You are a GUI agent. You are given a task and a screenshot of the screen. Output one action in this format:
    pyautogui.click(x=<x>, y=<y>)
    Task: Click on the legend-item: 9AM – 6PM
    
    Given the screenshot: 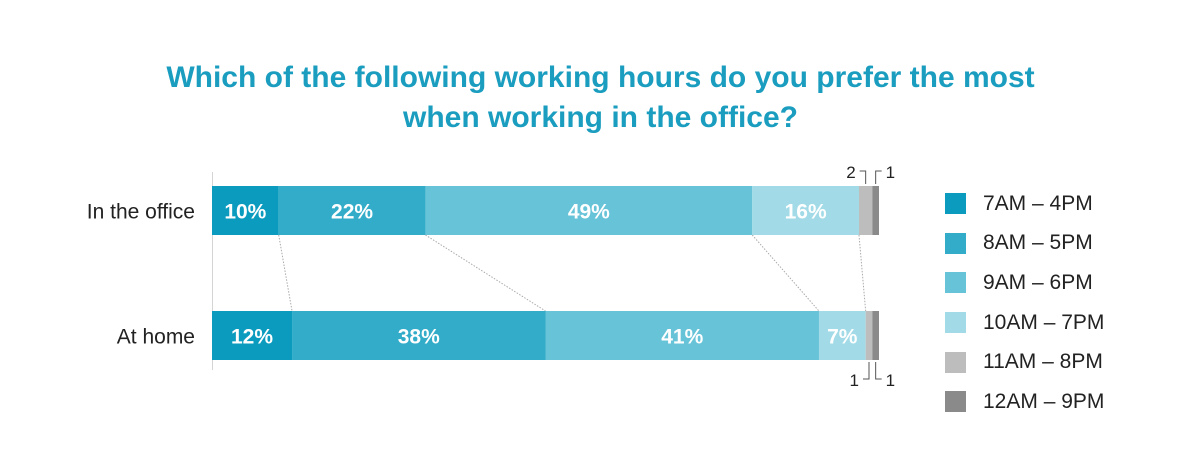 What is the action you would take?
    pyautogui.click(x=1024, y=283)
    